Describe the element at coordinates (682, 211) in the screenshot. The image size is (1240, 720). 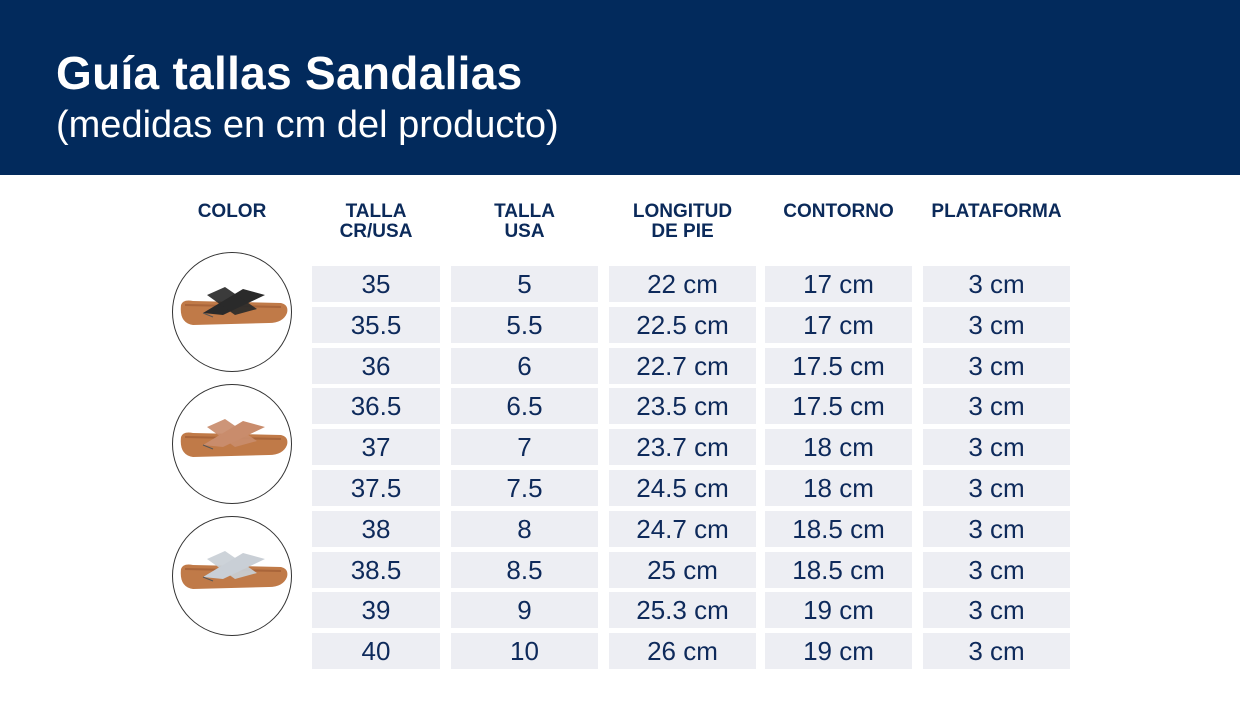
I see `column-header-line: LONGITUD` at that location.